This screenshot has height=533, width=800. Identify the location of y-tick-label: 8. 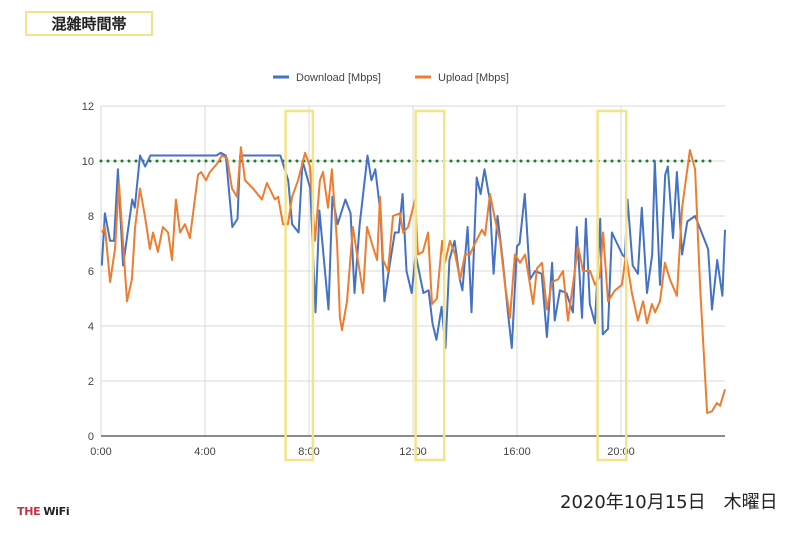
(91, 217).